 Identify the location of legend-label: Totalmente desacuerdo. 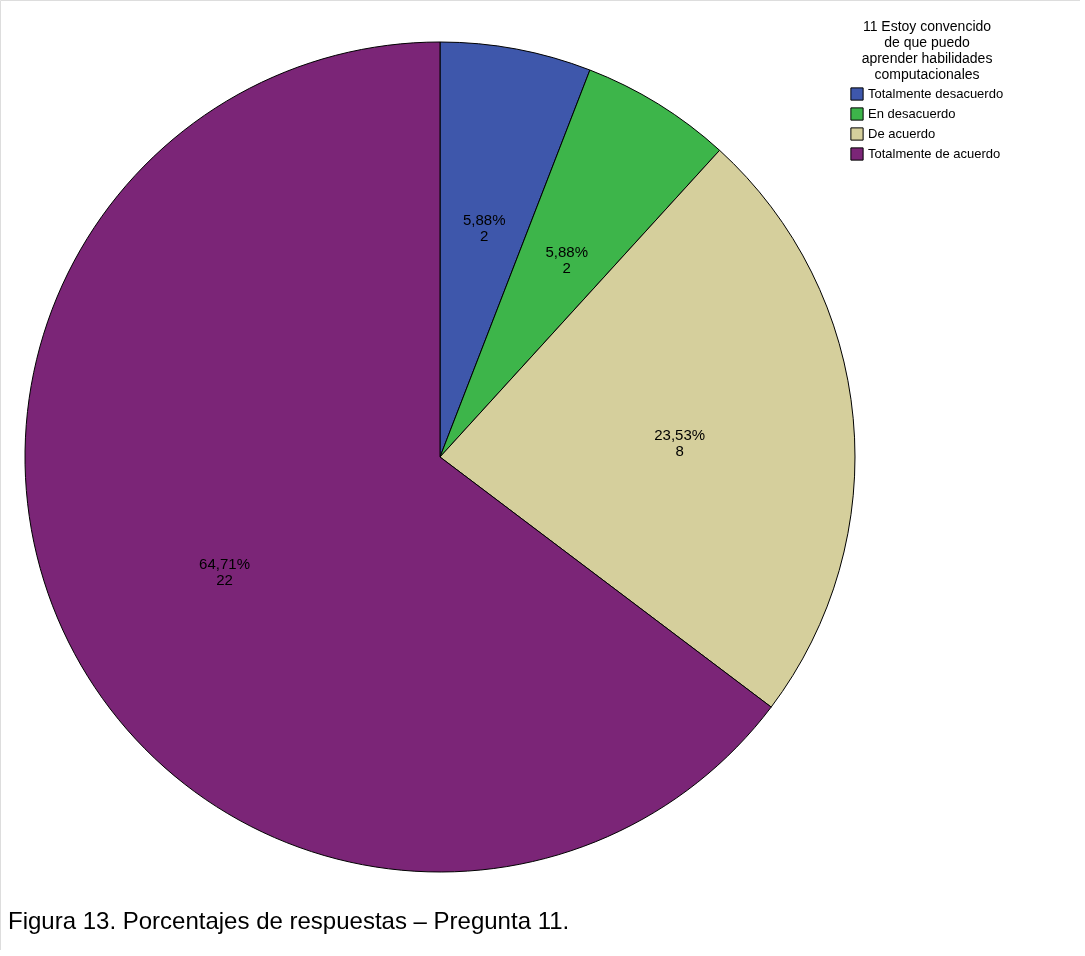
(936, 93).